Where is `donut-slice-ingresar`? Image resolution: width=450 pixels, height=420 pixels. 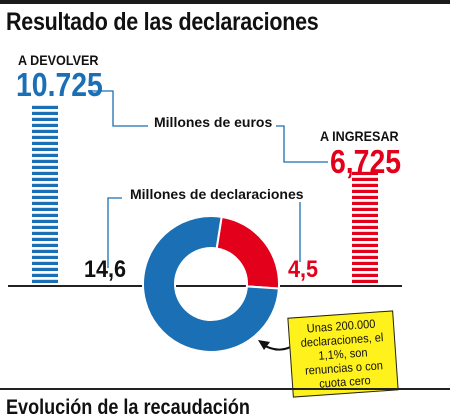 donut-slice-ingresar is located at coordinates (247, 252).